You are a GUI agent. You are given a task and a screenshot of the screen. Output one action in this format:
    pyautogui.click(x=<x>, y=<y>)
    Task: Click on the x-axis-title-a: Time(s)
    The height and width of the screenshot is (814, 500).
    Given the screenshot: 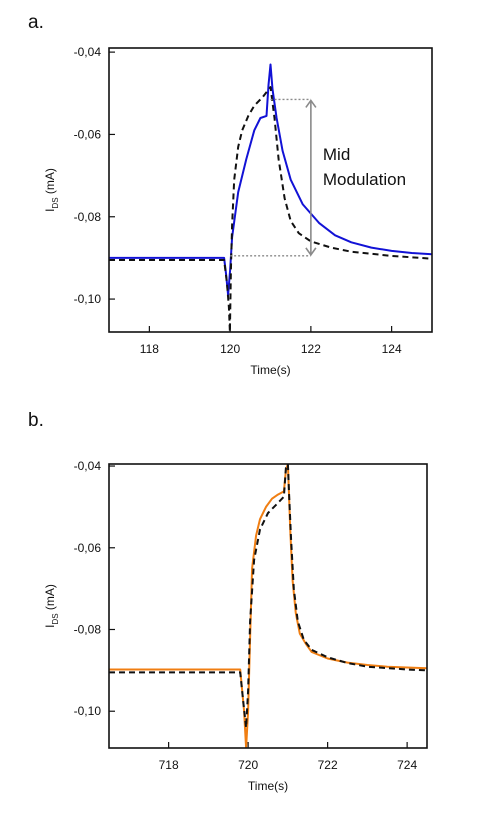 What is the action you would take?
    pyautogui.click(x=270, y=370)
    